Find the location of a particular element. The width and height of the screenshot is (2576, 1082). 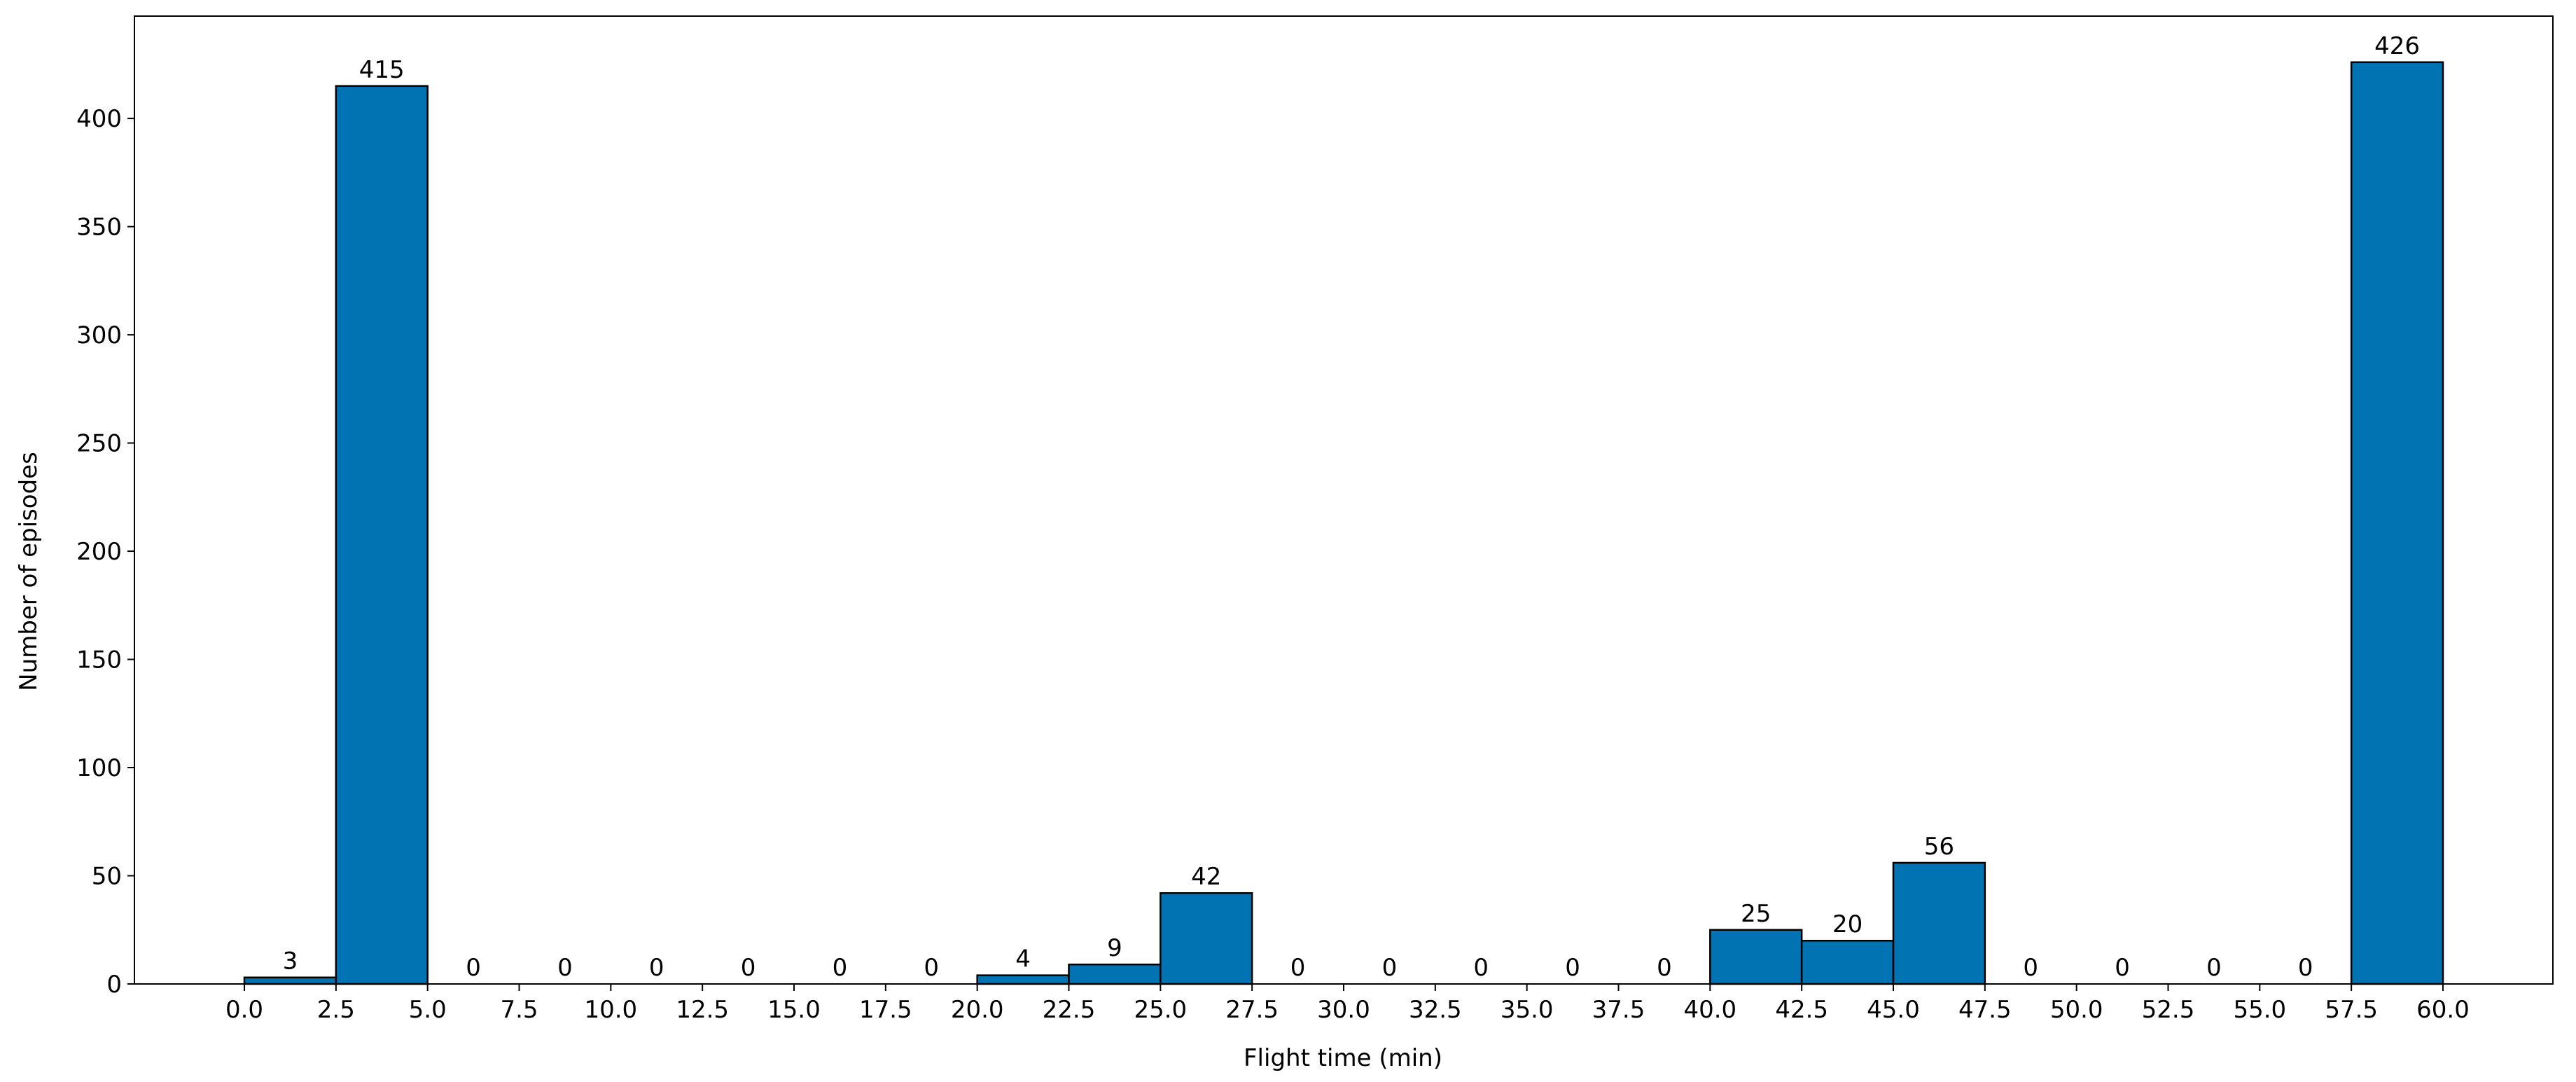

x-tick-label: 17.5 is located at coordinates (885, 1010).